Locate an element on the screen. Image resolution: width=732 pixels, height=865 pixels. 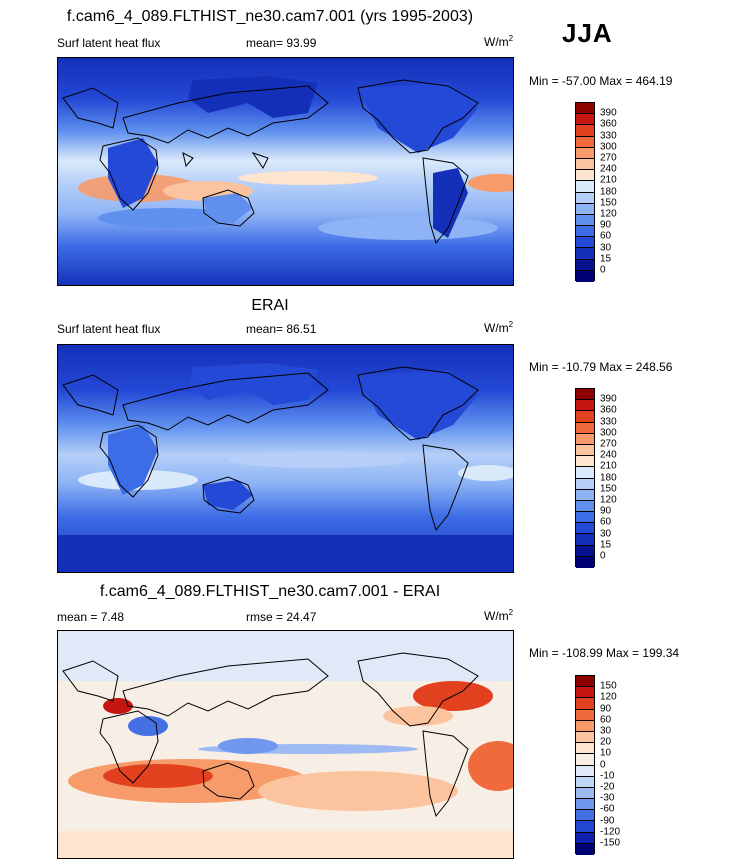
panel-units-obs: W/m2 is located at coordinates (499, 327).